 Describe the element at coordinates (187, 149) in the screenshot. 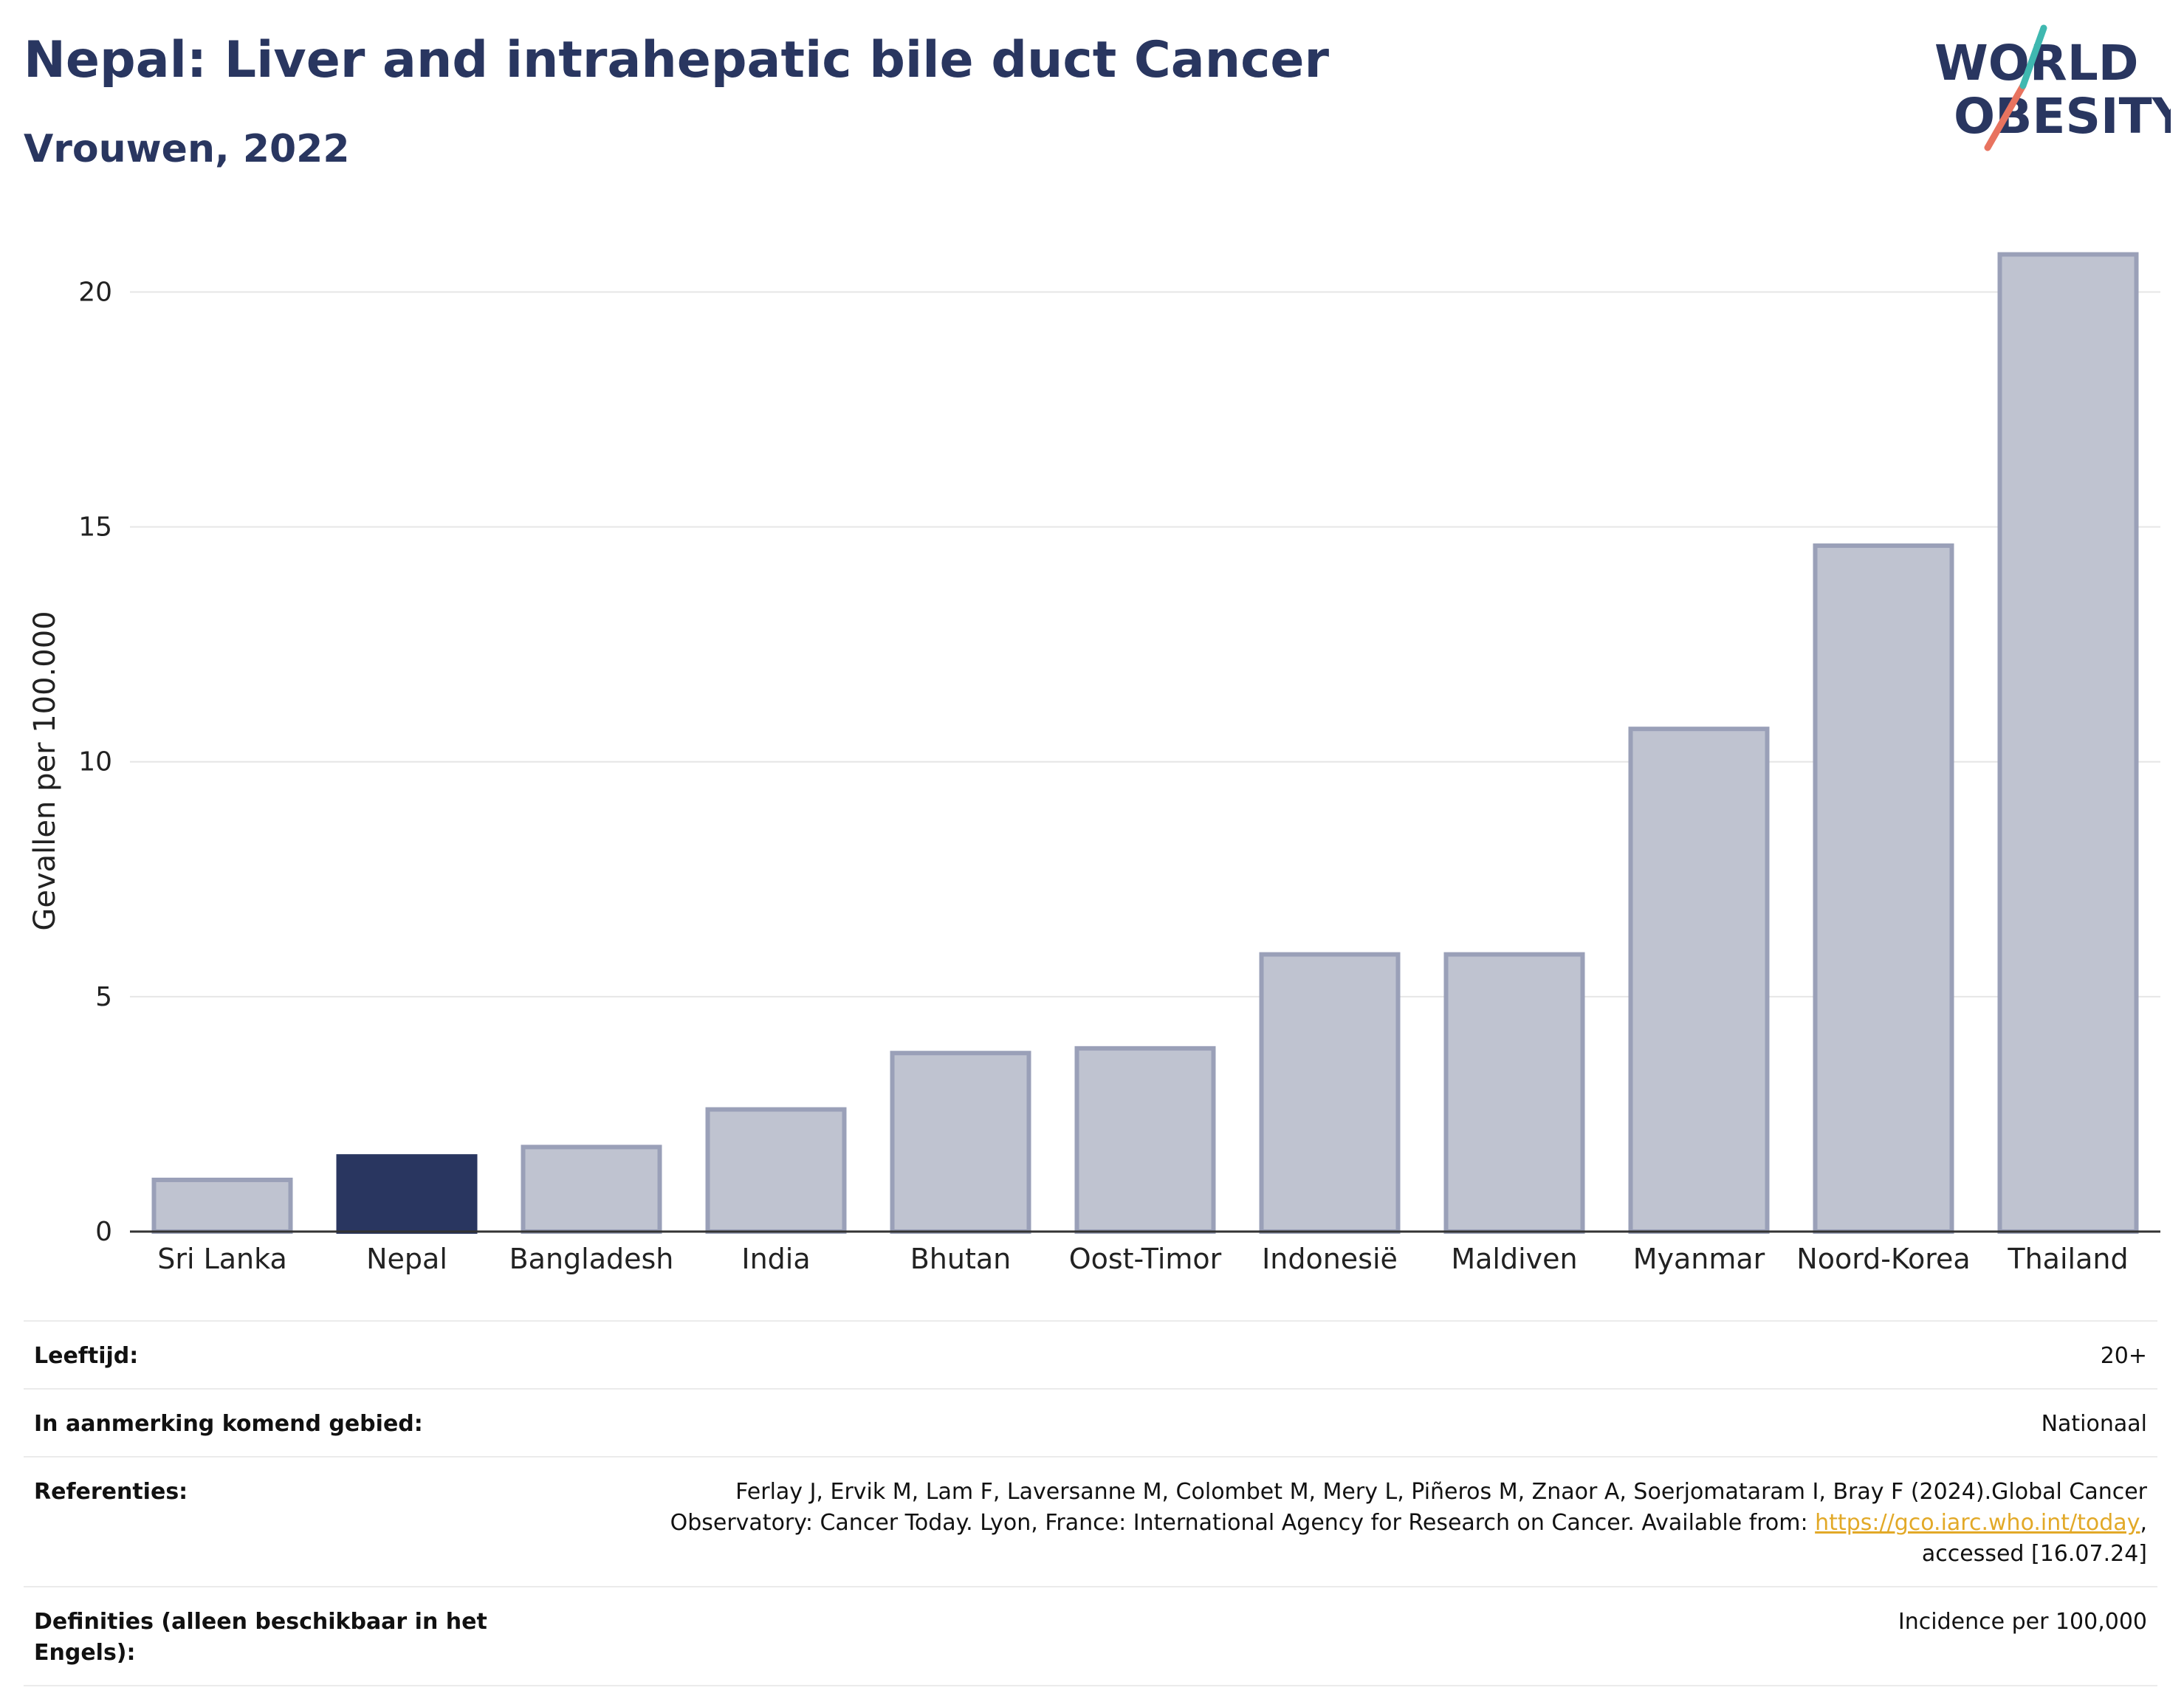

I see `chart-subtitle: Vrouwen, 2022` at that location.